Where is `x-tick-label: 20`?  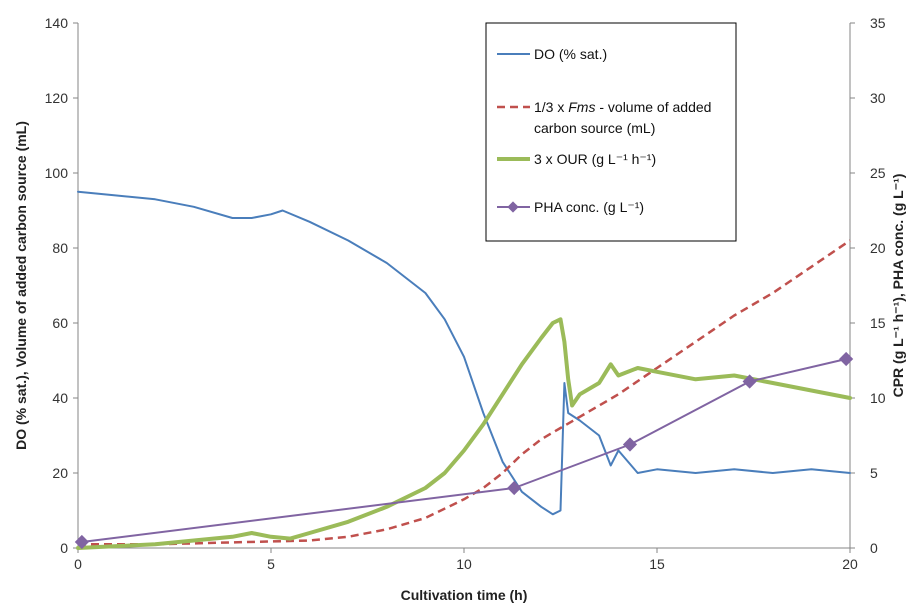 x-tick-label: 20 is located at coordinates (850, 564).